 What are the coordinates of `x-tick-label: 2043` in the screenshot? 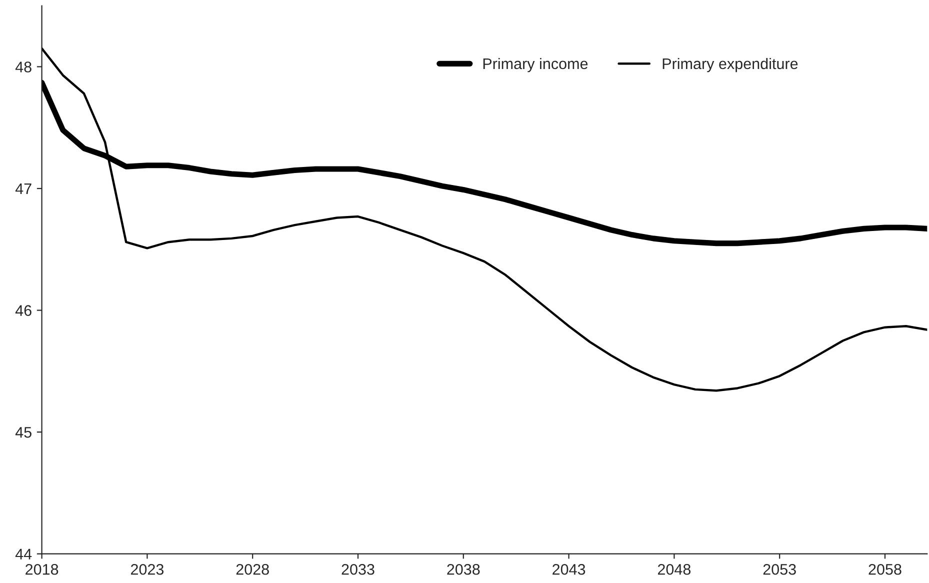 It's located at (569, 569).